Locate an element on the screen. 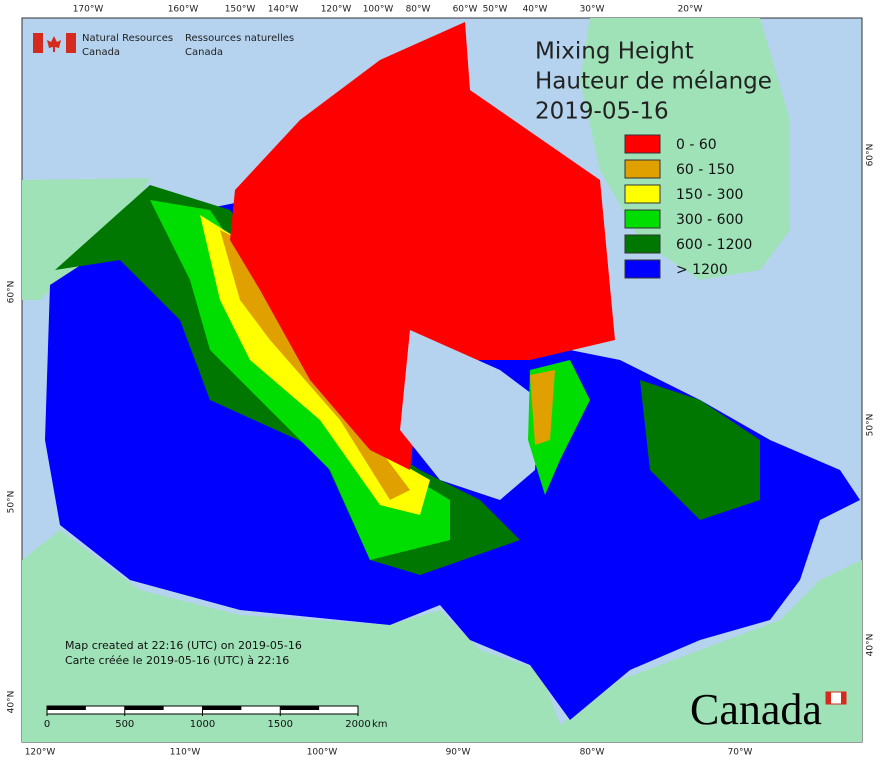 The image size is (880, 760). longitude-label: 170°W is located at coordinates (88, 10).